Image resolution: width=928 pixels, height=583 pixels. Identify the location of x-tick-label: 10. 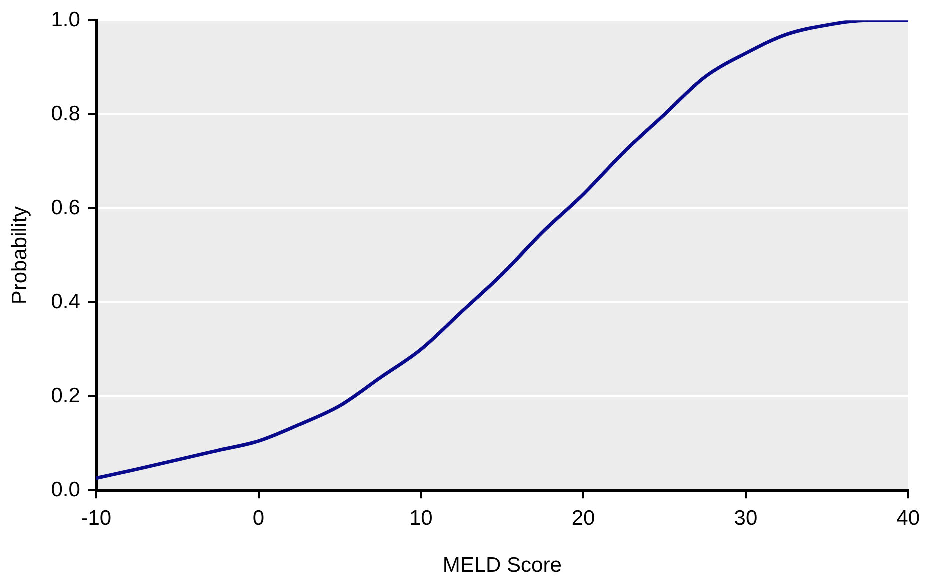
(421, 518).